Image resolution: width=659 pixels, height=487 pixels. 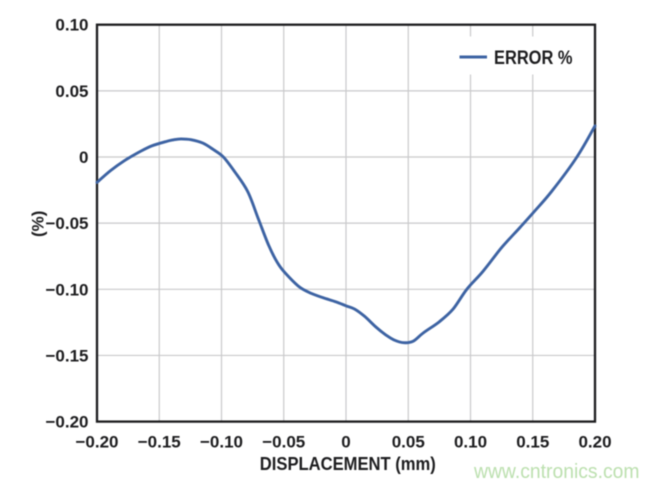 What do you see at coordinates (532, 441) in the screenshot?
I see `svg-text: 0.15` at bounding box center [532, 441].